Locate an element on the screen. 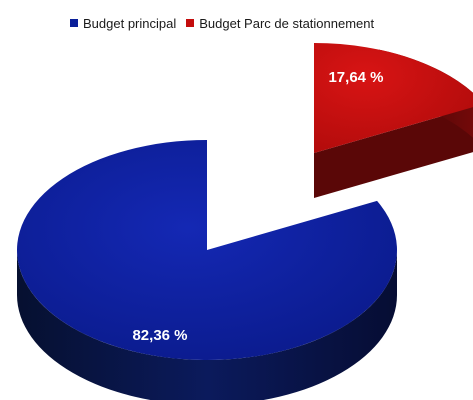  data-label-budget-parc: 17,64 % is located at coordinates (355, 77).